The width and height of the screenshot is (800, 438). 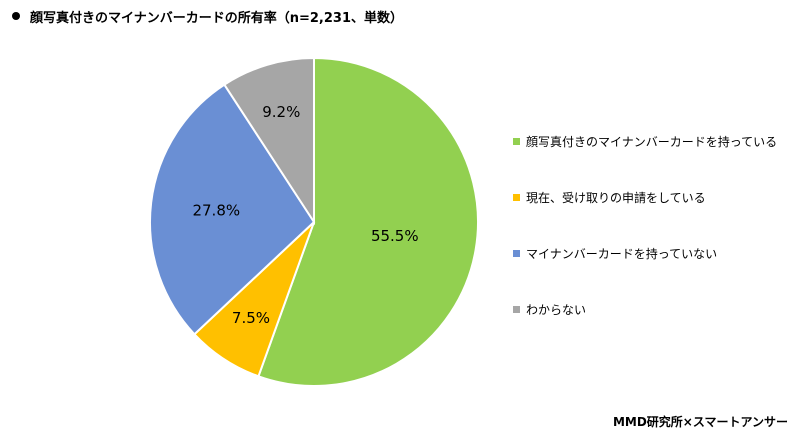 I want to click on slice-value-label: 27.8%, so click(x=216, y=210).